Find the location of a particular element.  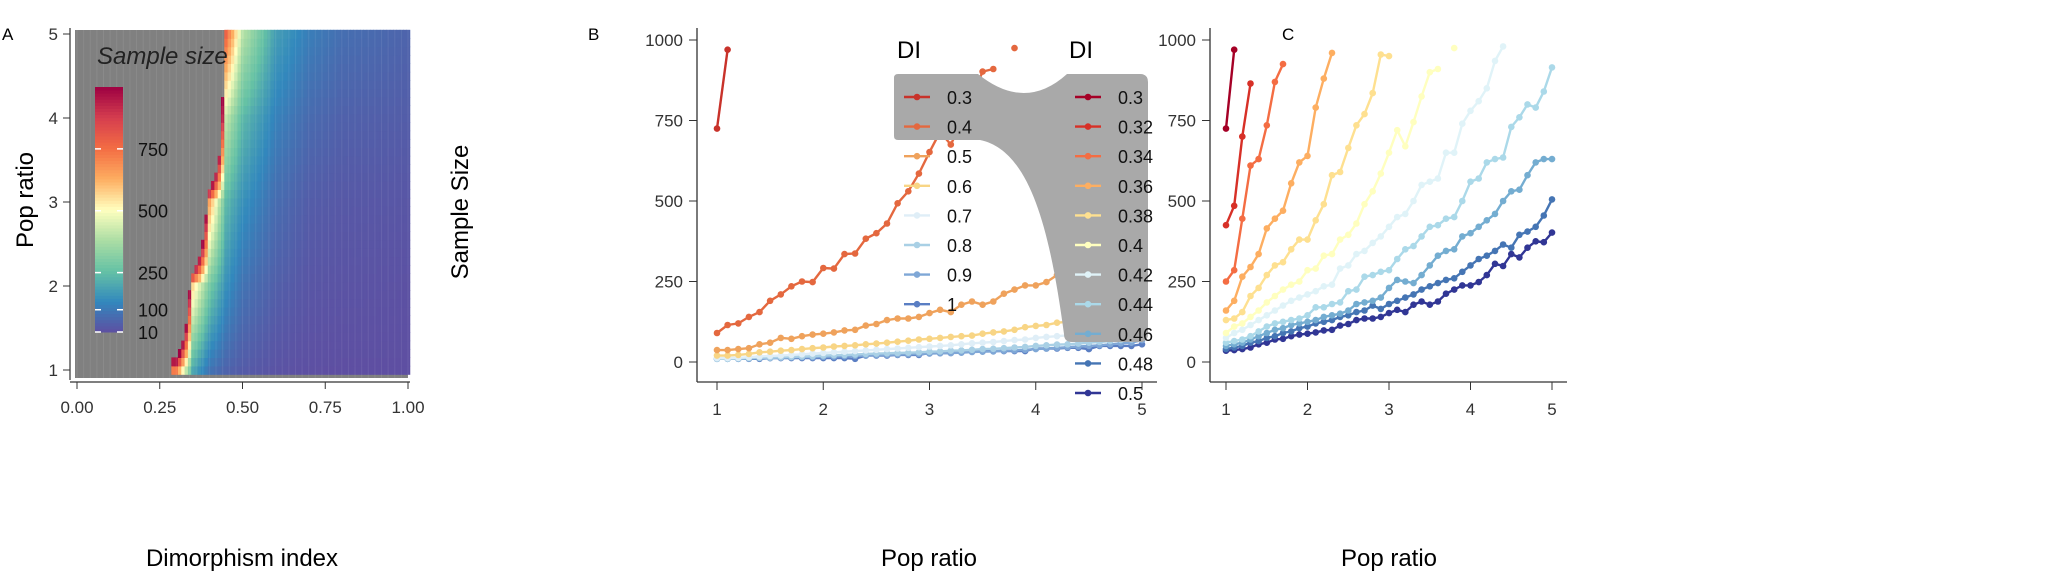

colorbar-tick-label: 500 is located at coordinates (153, 212).